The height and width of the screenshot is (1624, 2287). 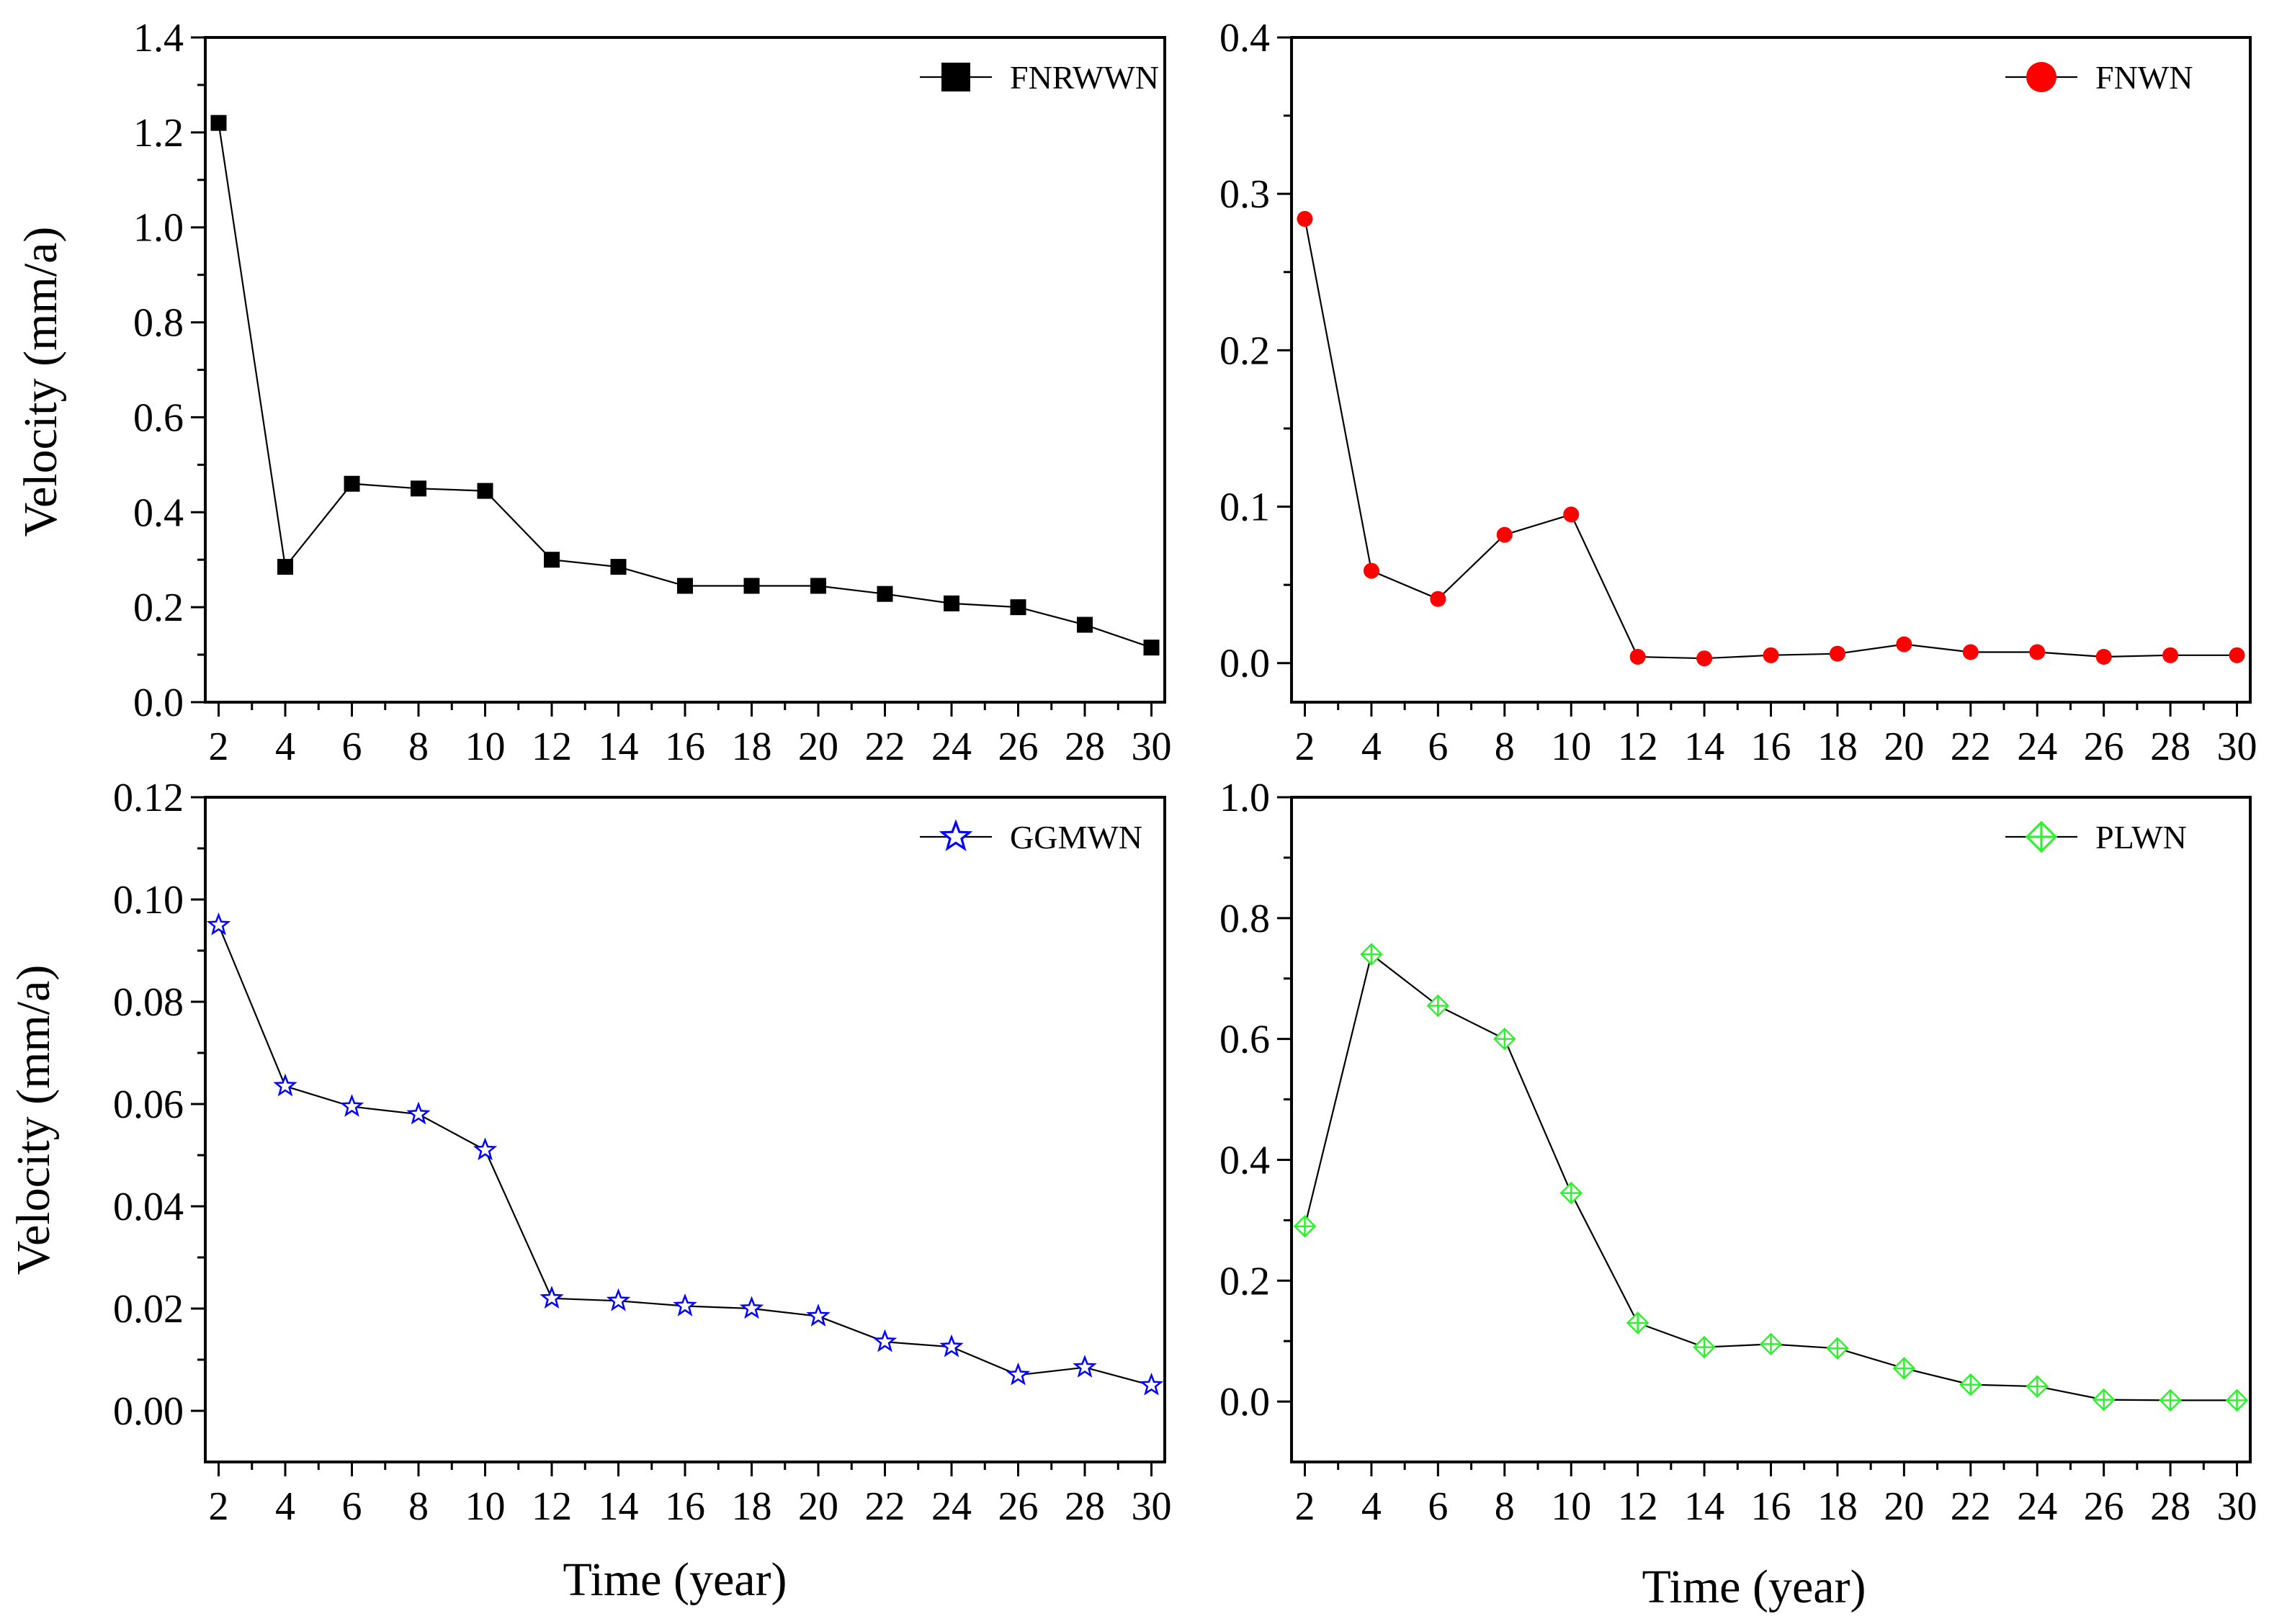 What do you see at coordinates (1771, 439) in the screenshot?
I see `series-line-fnwn` at bounding box center [1771, 439].